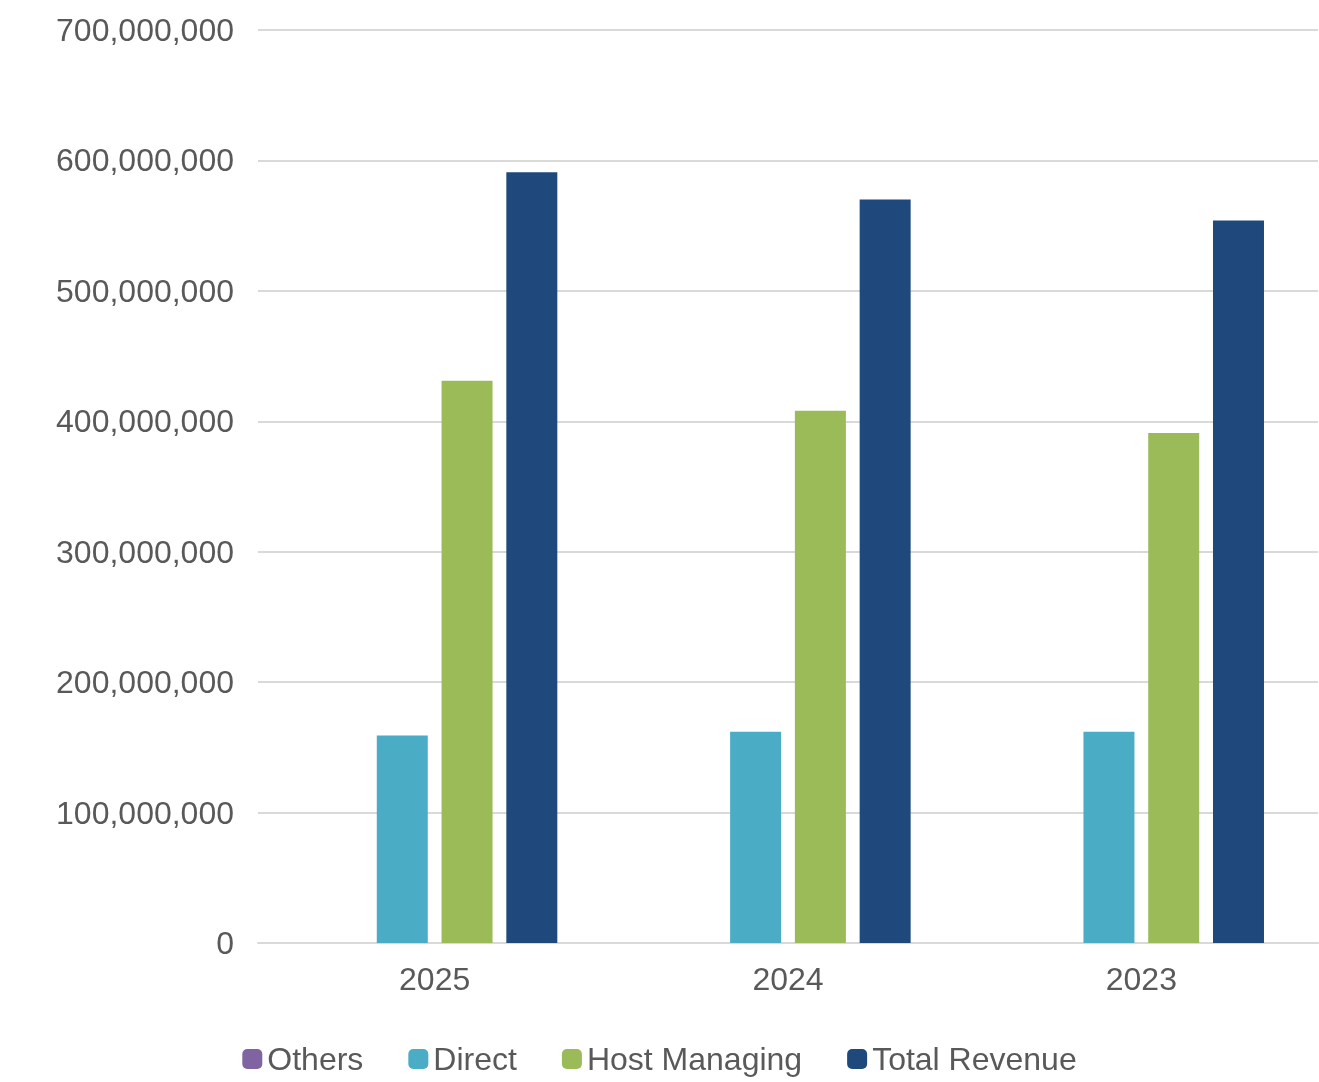 The height and width of the screenshot is (1082, 1319). What do you see at coordinates (694, 1059) in the screenshot?
I see `legend-label: Host Managing` at bounding box center [694, 1059].